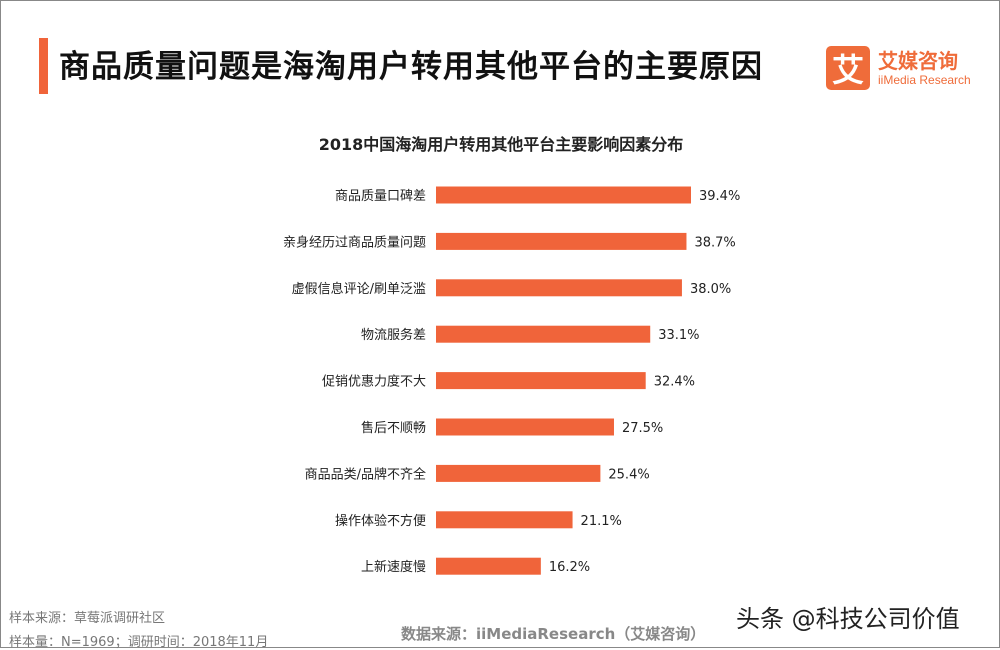  I want to click on category-label: 亲身经历过商品质量问题, so click(354, 242).